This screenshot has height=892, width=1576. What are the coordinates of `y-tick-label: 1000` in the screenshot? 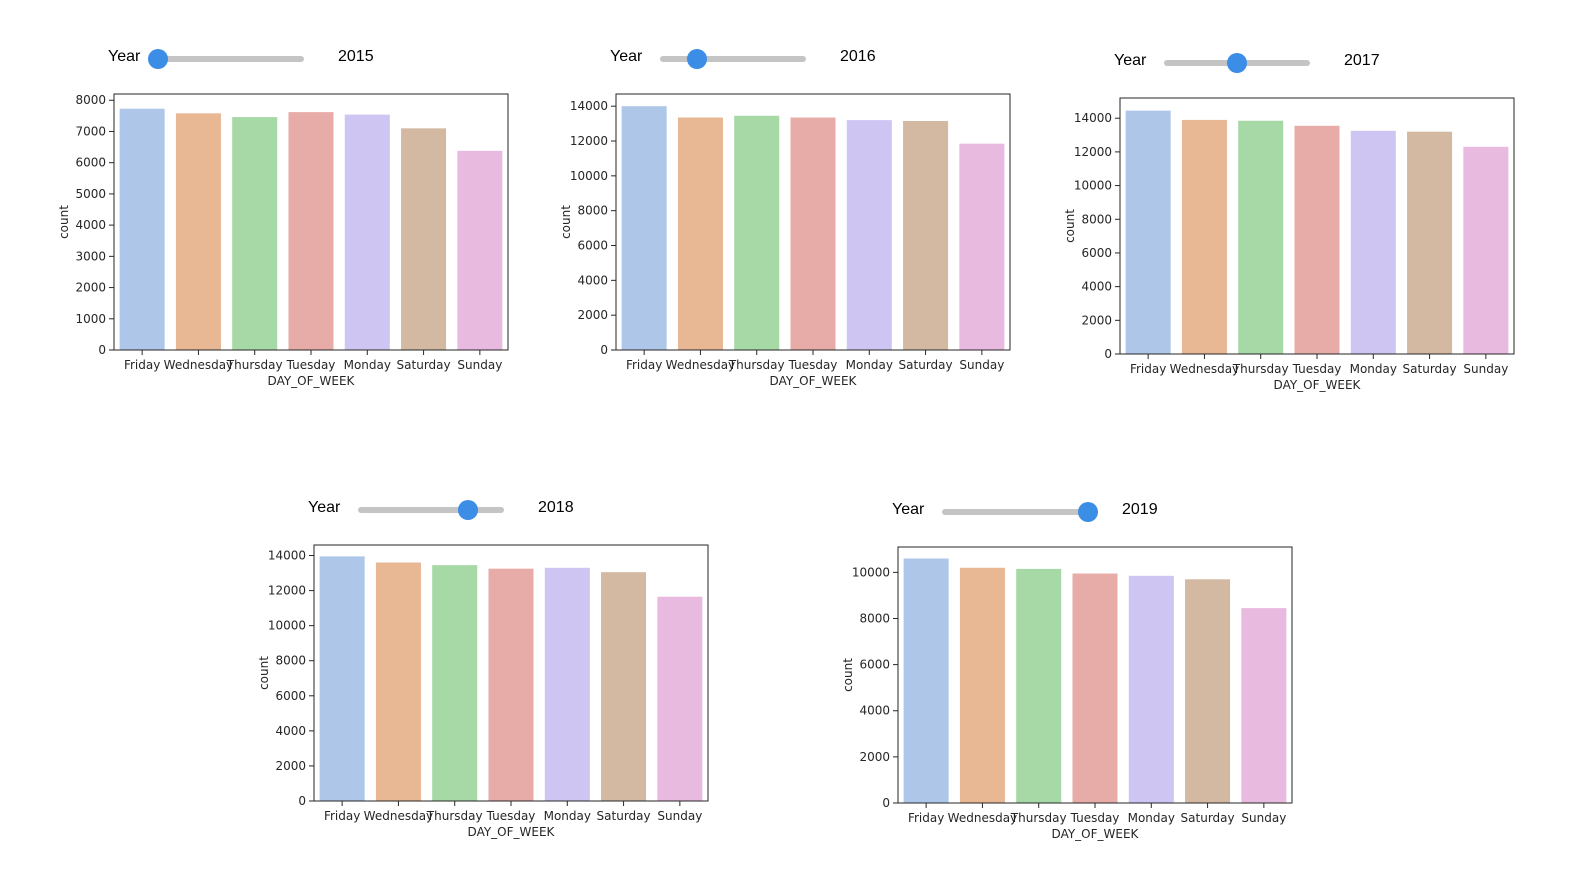 It's located at (90, 319).